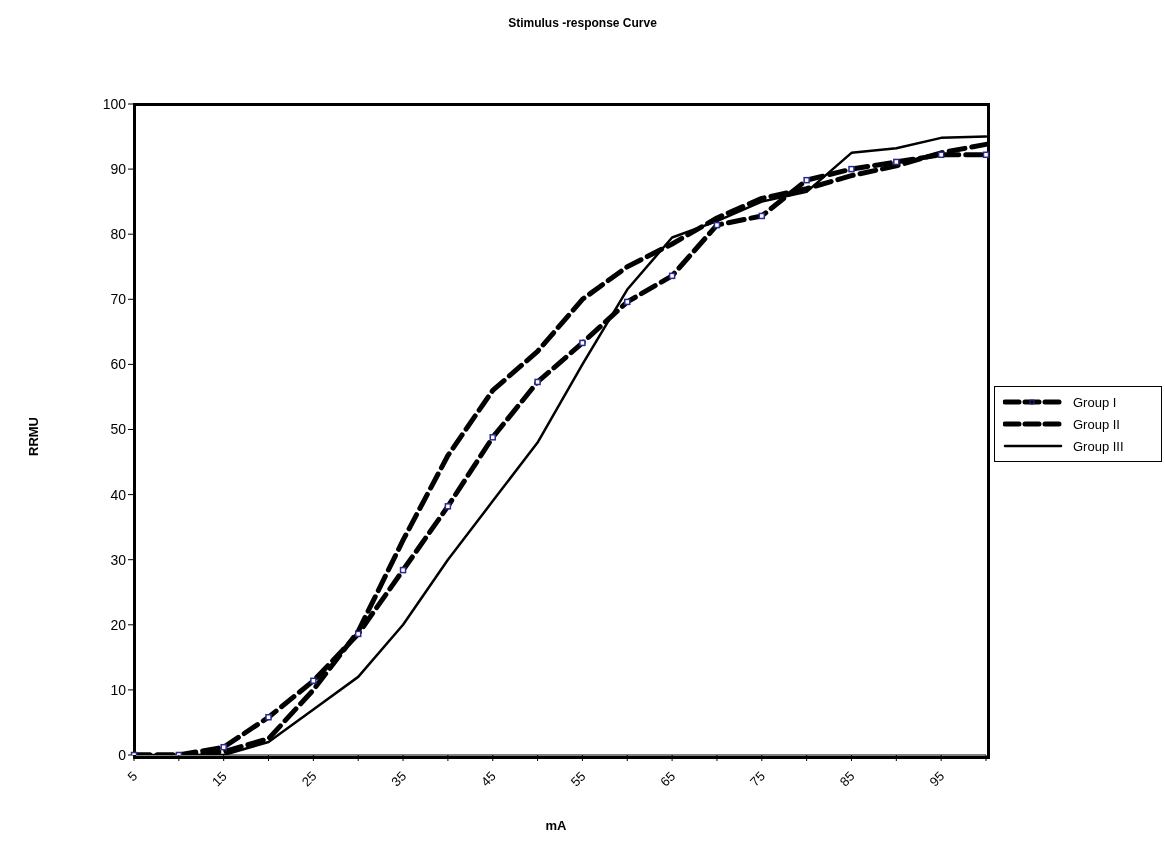 The height and width of the screenshot is (852, 1165). Describe the element at coordinates (219, 779) in the screenshot. I see `x-tick-label: 15` at that location.